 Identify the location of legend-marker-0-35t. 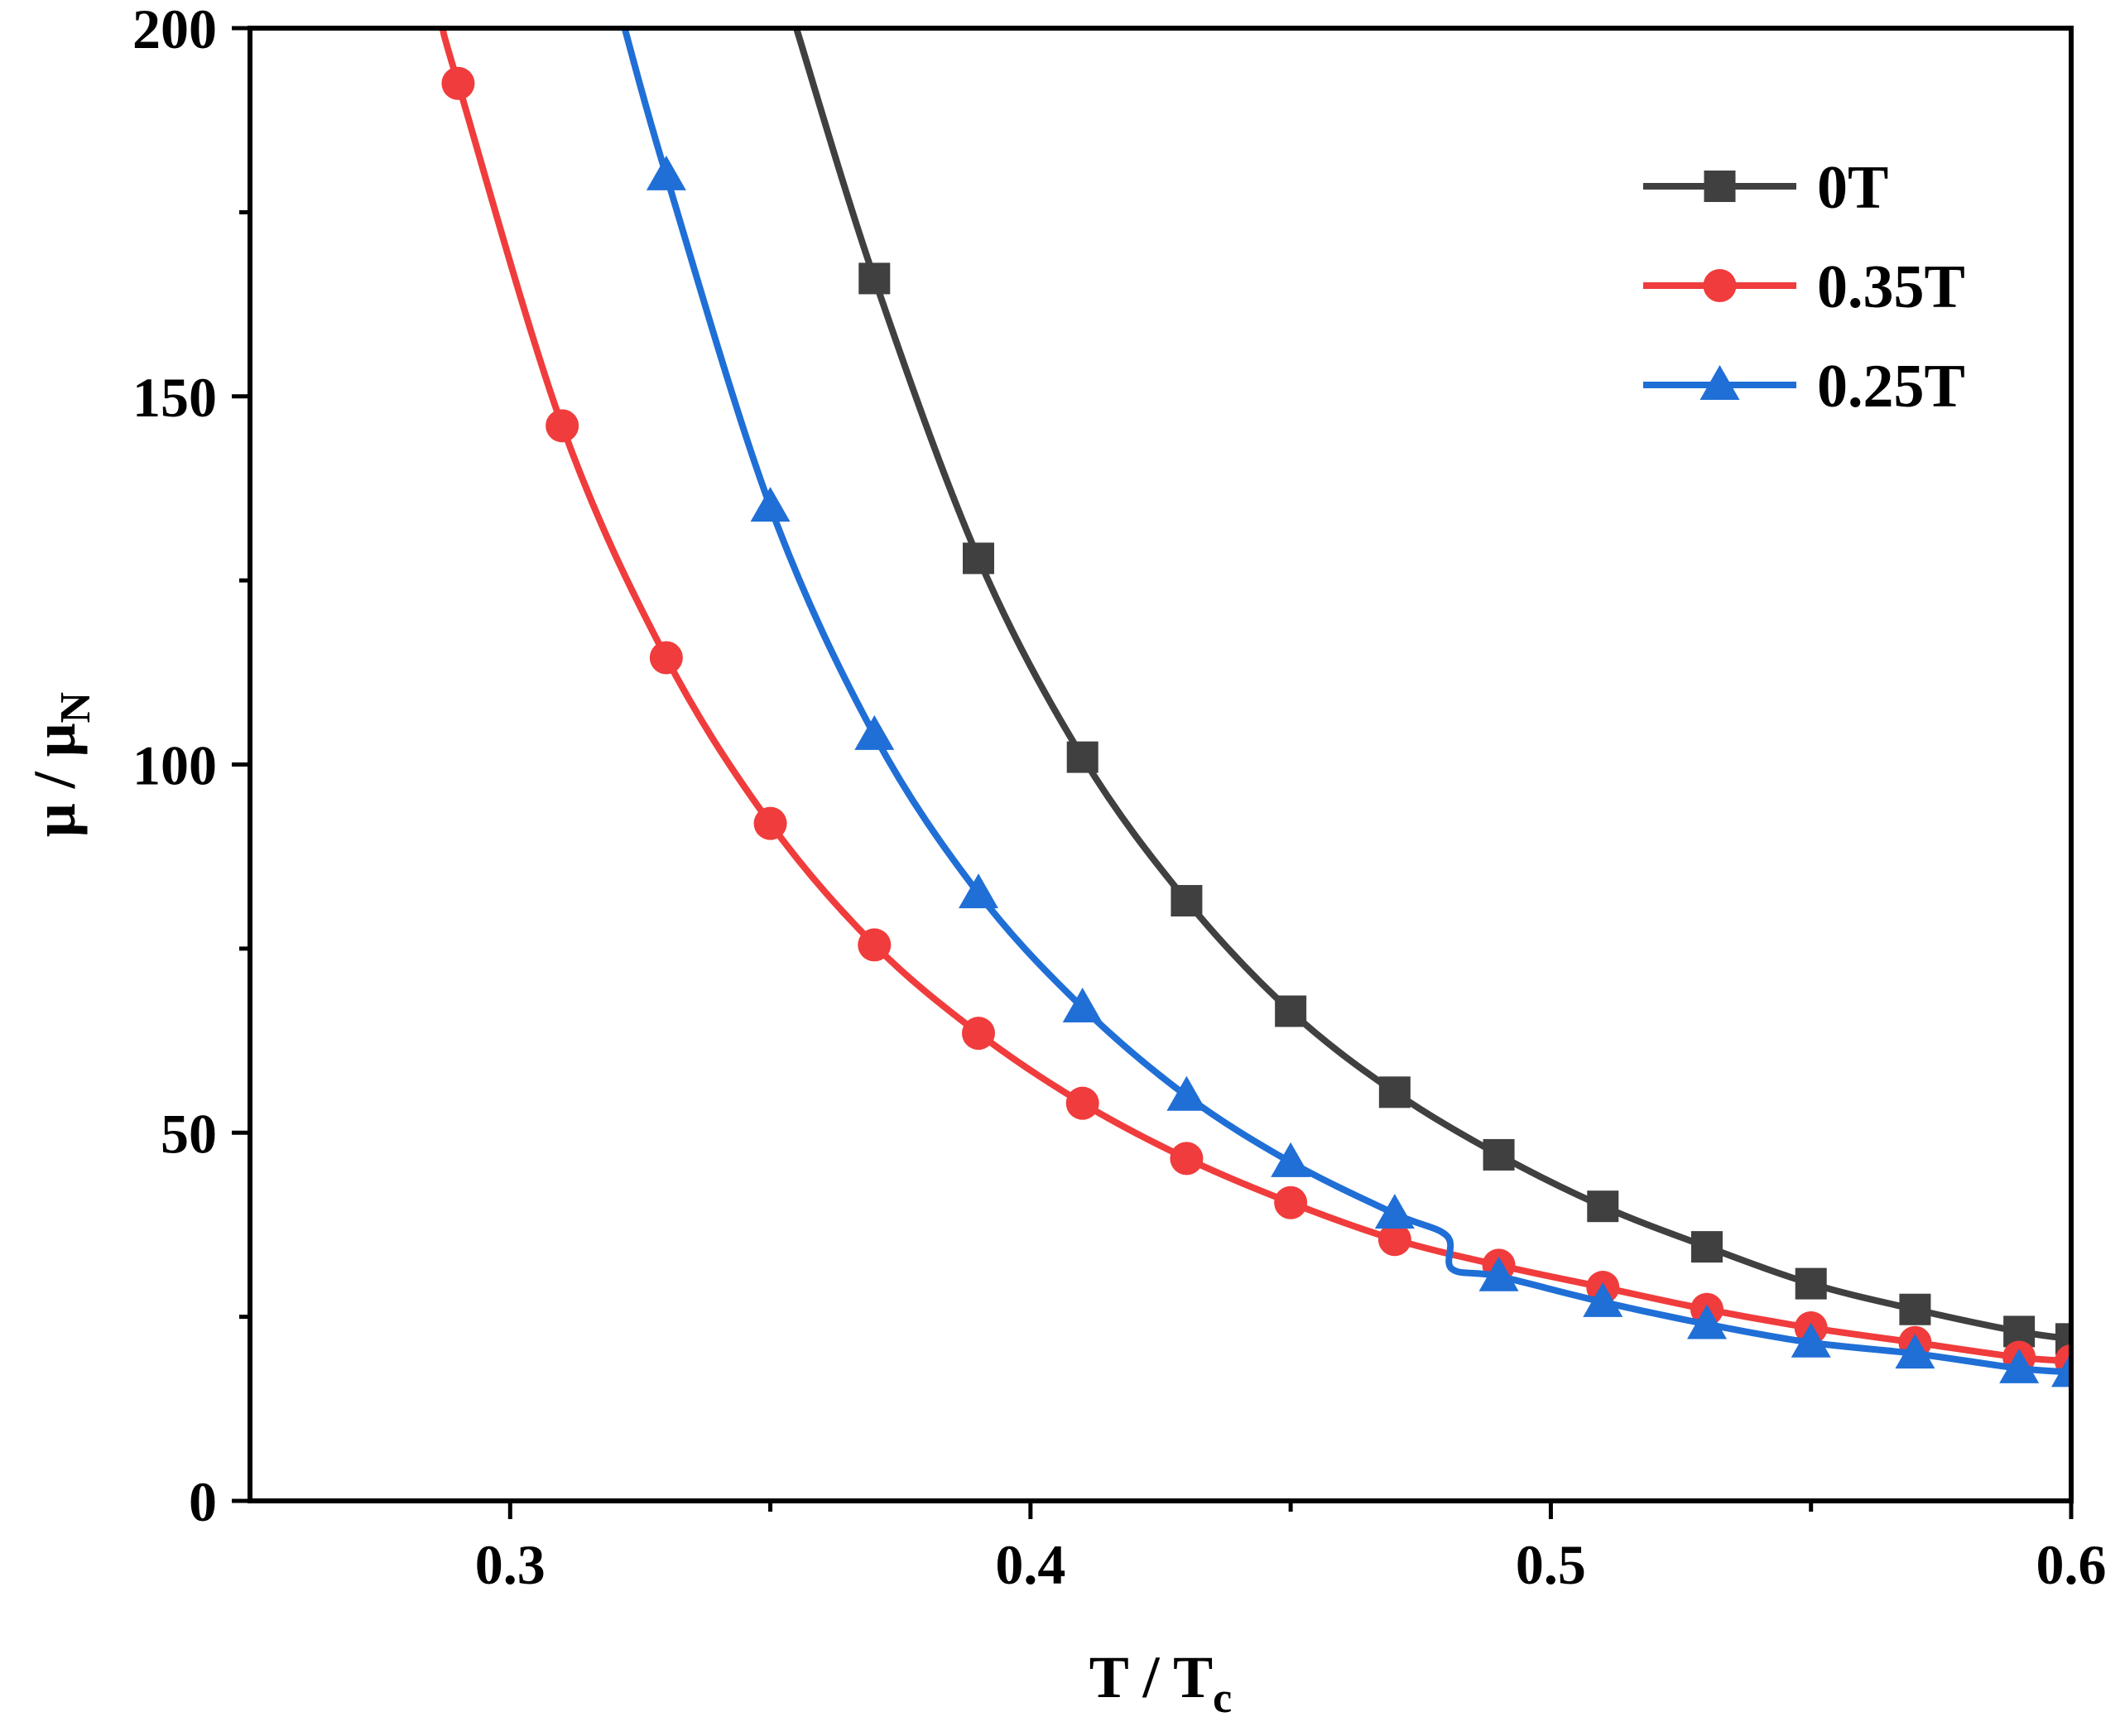
(1720, 285).